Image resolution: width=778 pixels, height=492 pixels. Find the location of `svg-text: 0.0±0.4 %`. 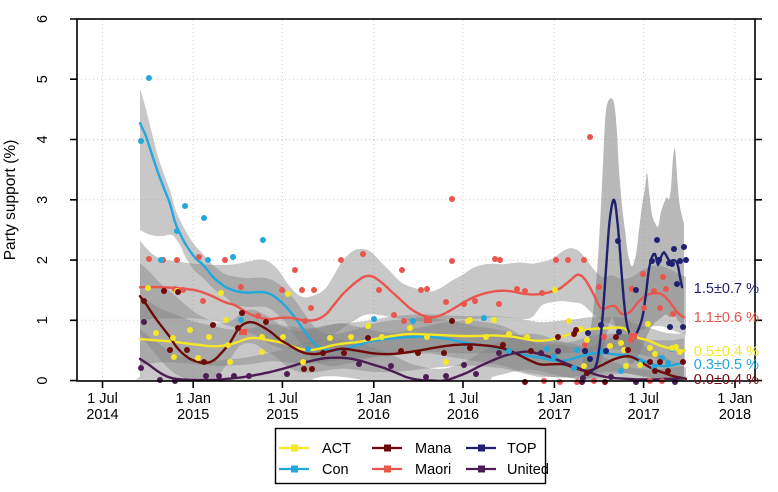

svg-text: 0.0±0.4 % is located at coordinates (726, 380).